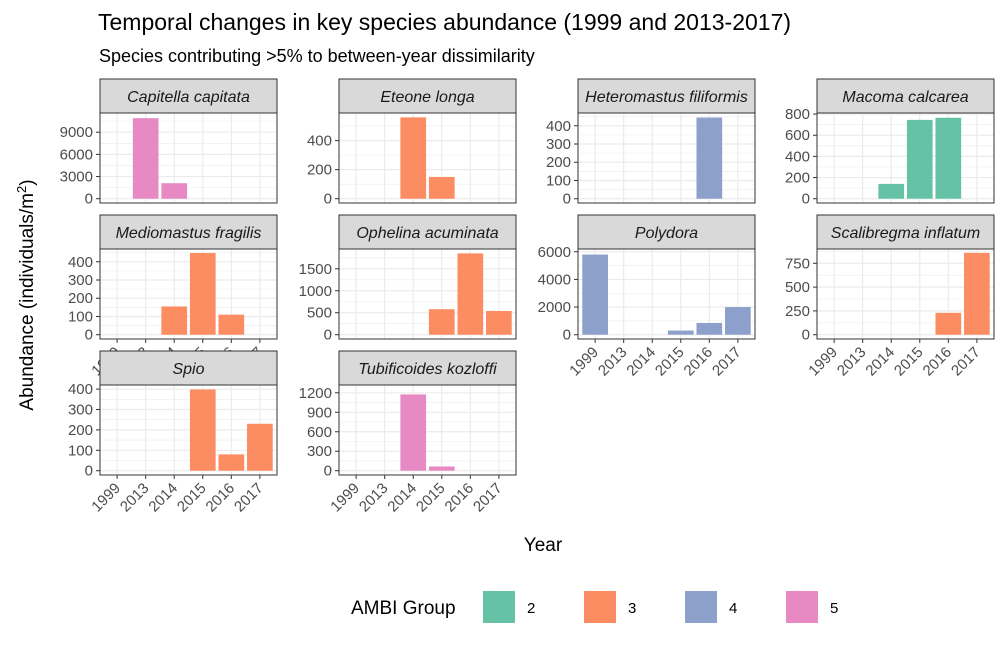 The image size is (1000, 646). I want to click on bar-polydora-1999, so click(595, 294).